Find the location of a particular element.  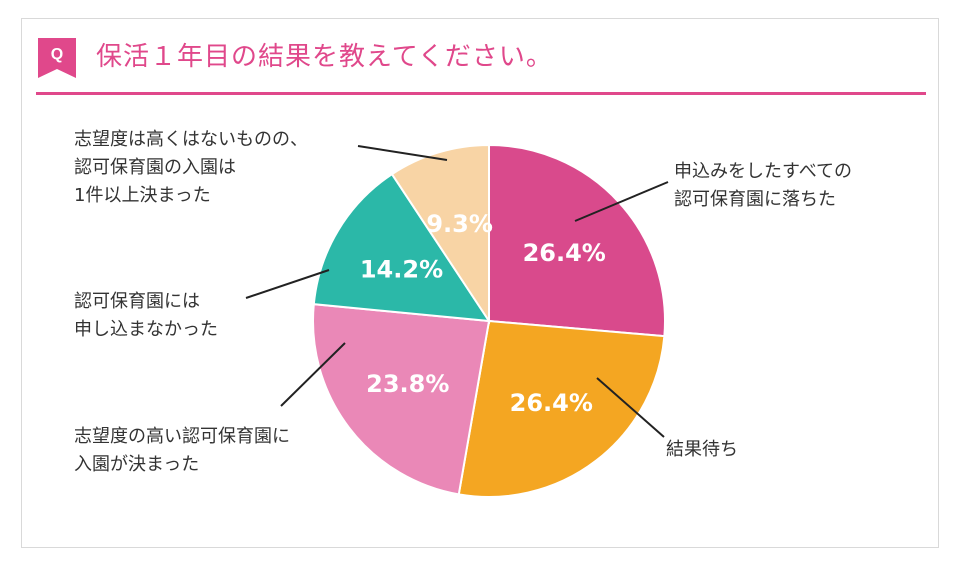

slice-label-4-line-1: 志望度は高くはないものの、 is located at coordinates (191, 139).